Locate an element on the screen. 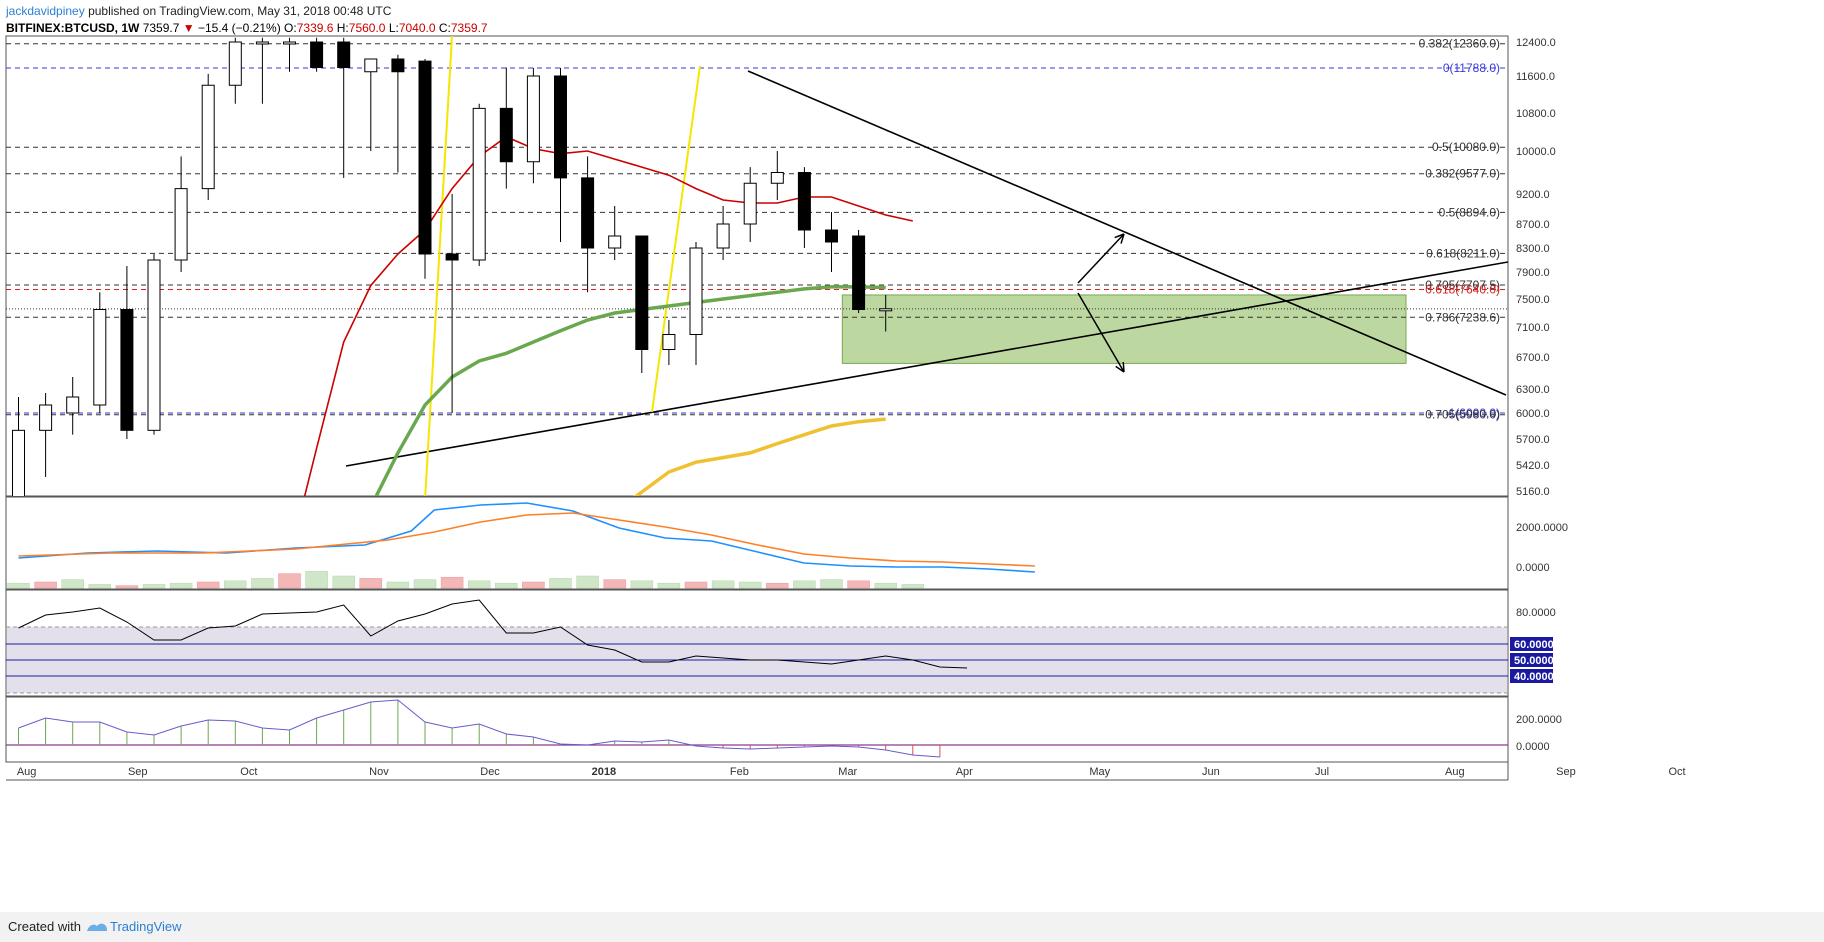 This screenshot has height=942, width=1824. price-tick-8: 7500.0 is located at coordinates (1533, 300).